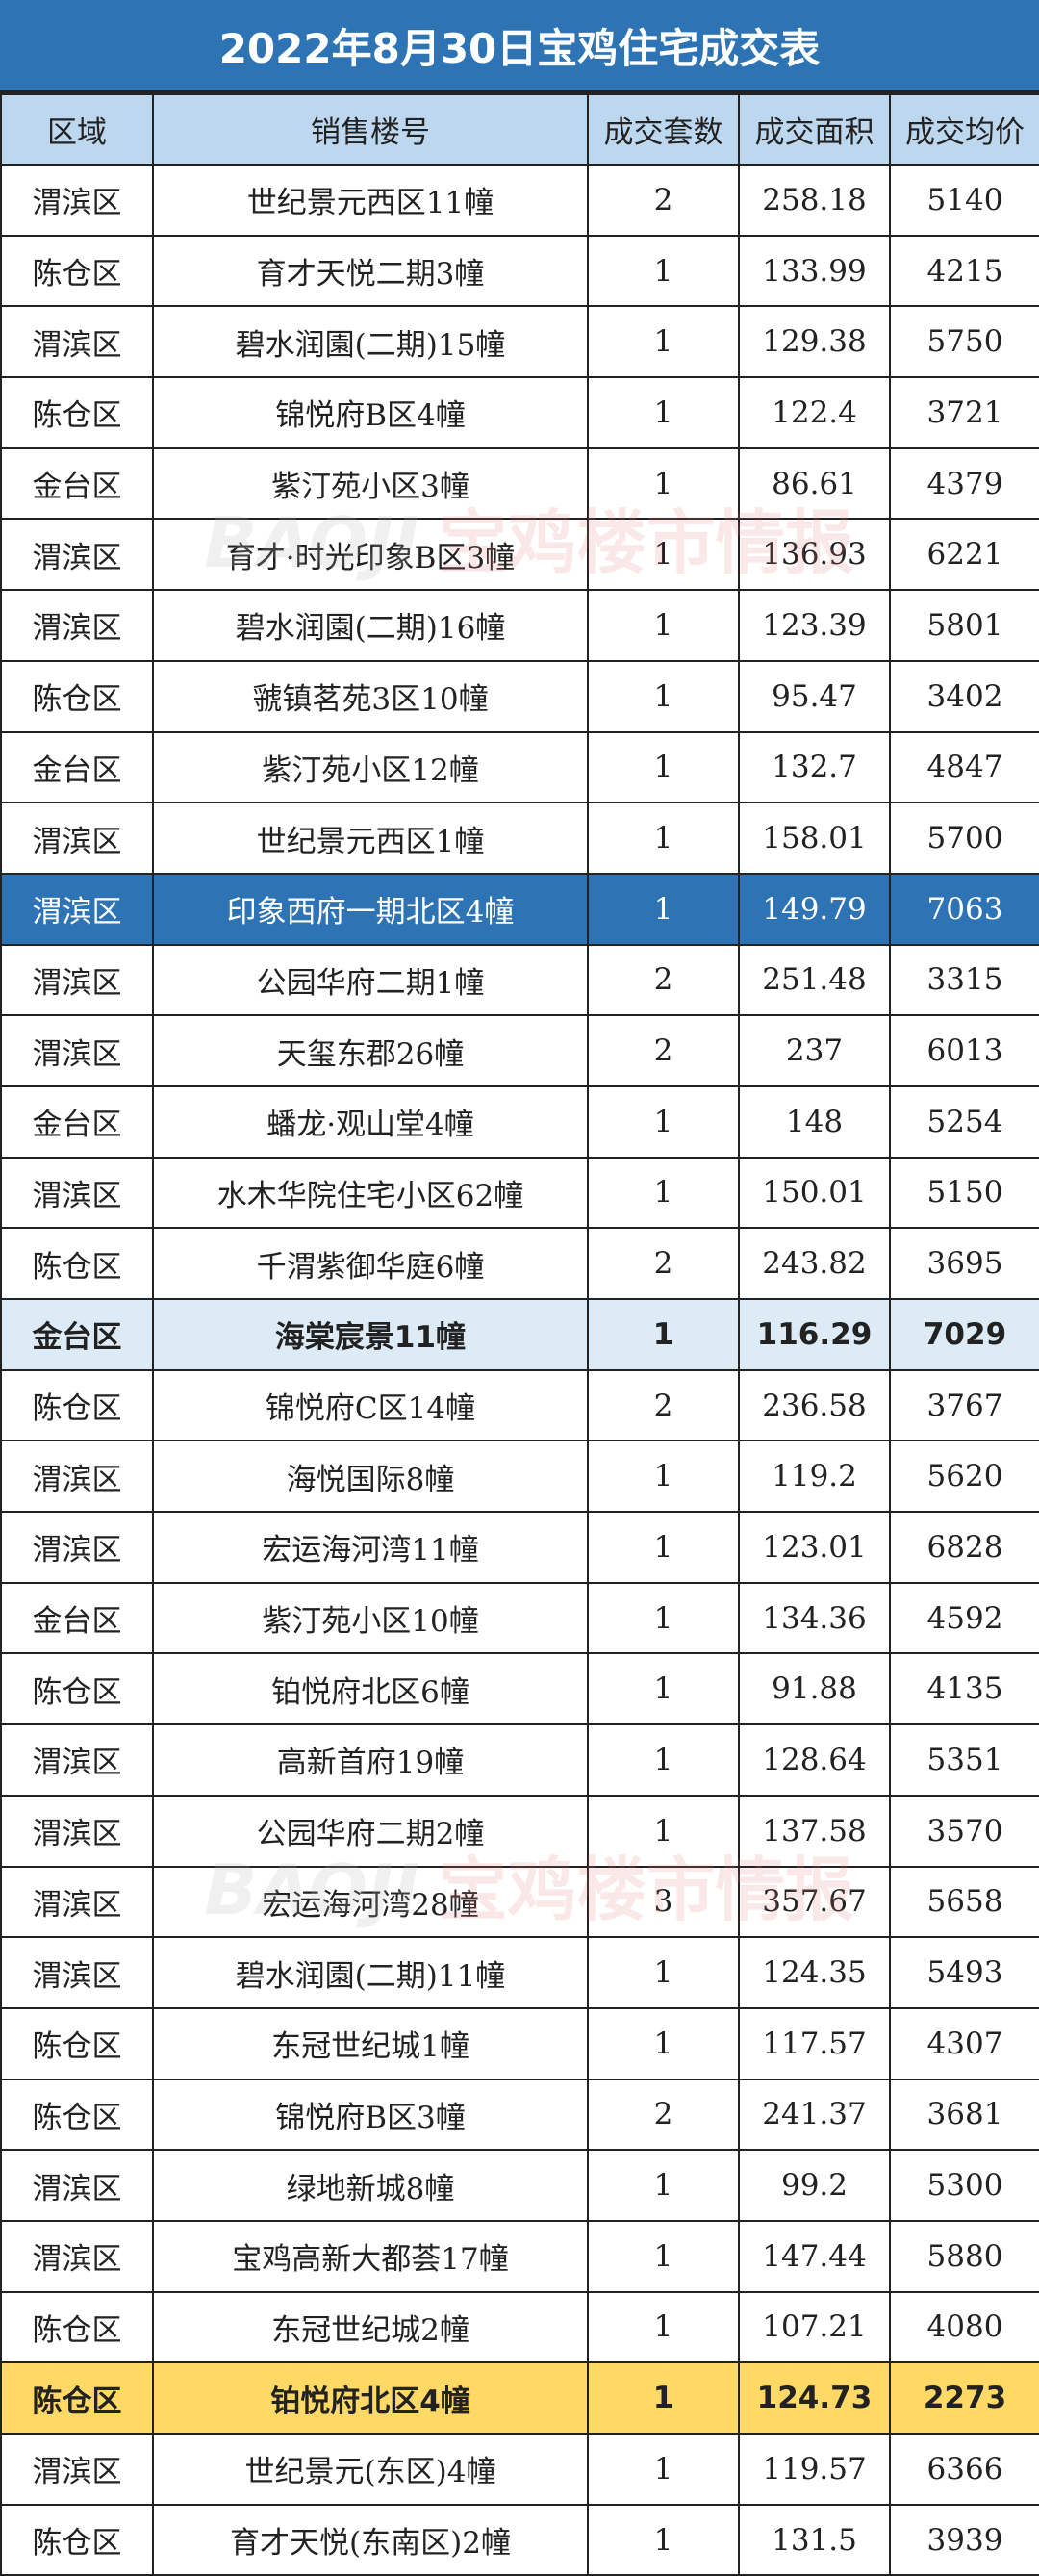  What do you see at coordinates (964, 2398) in the screenshot?
I see `cell-avg-price: 2273` at bounding box center [964, 2398].